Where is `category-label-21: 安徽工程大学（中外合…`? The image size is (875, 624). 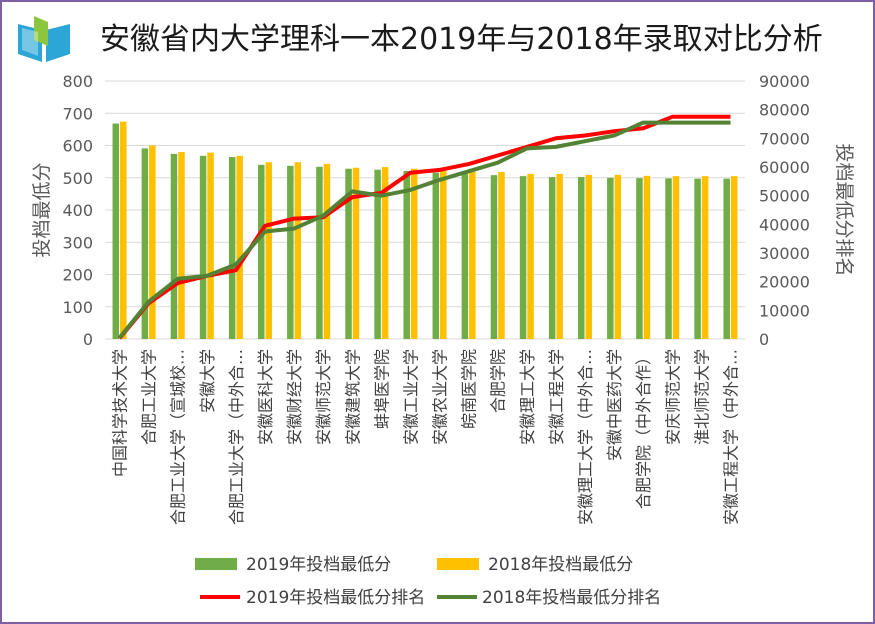 category-label-21: 安徽工程大学（中外合… is located at coordinates (731, 437).